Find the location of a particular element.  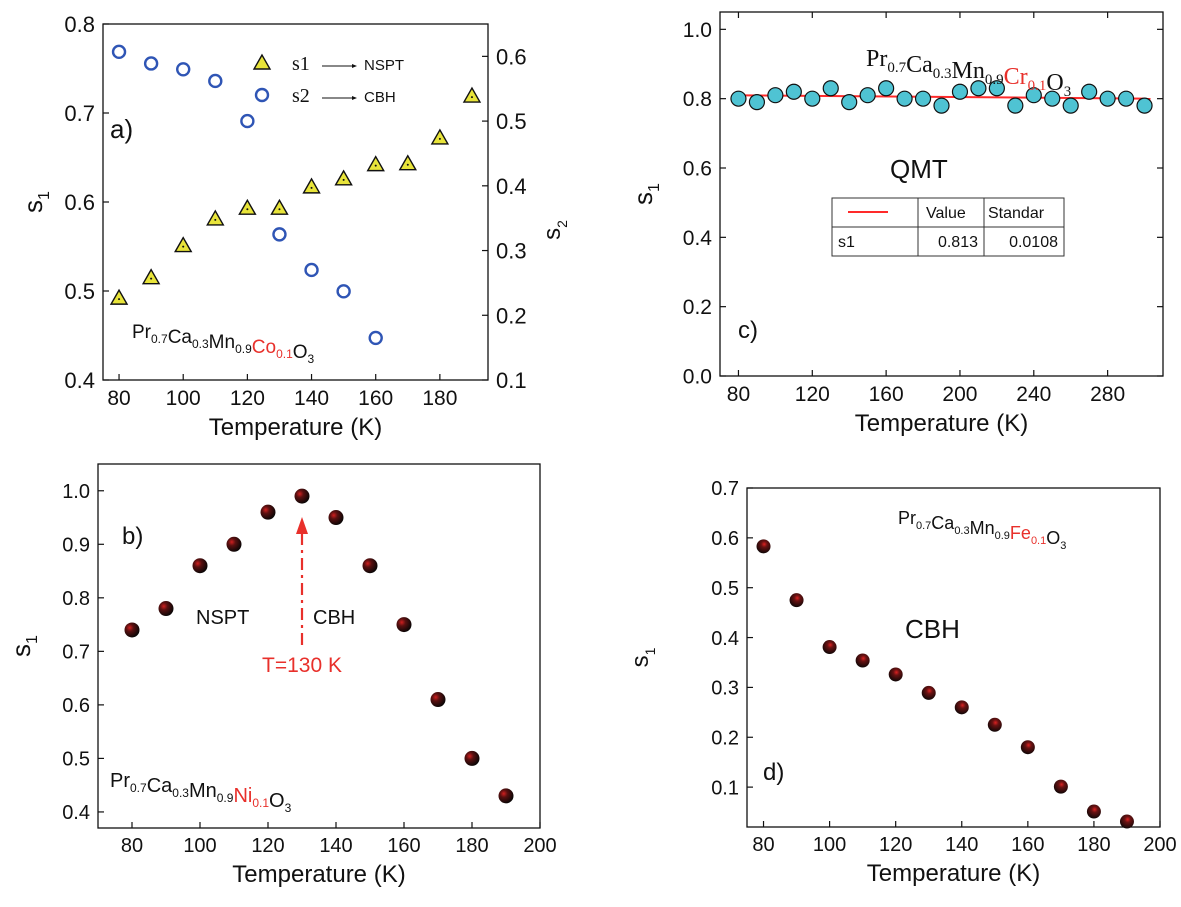

legend-marker-s2 is located at coordinates (262, 95).